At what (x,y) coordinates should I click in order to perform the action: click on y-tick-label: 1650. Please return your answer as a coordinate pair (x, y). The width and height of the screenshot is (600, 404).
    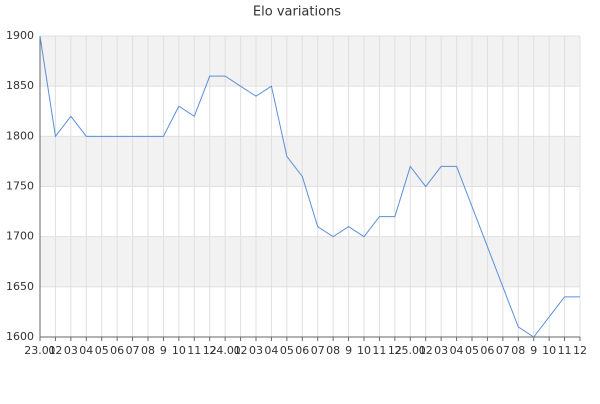
    Looking at the image, I should click on (20, 286).